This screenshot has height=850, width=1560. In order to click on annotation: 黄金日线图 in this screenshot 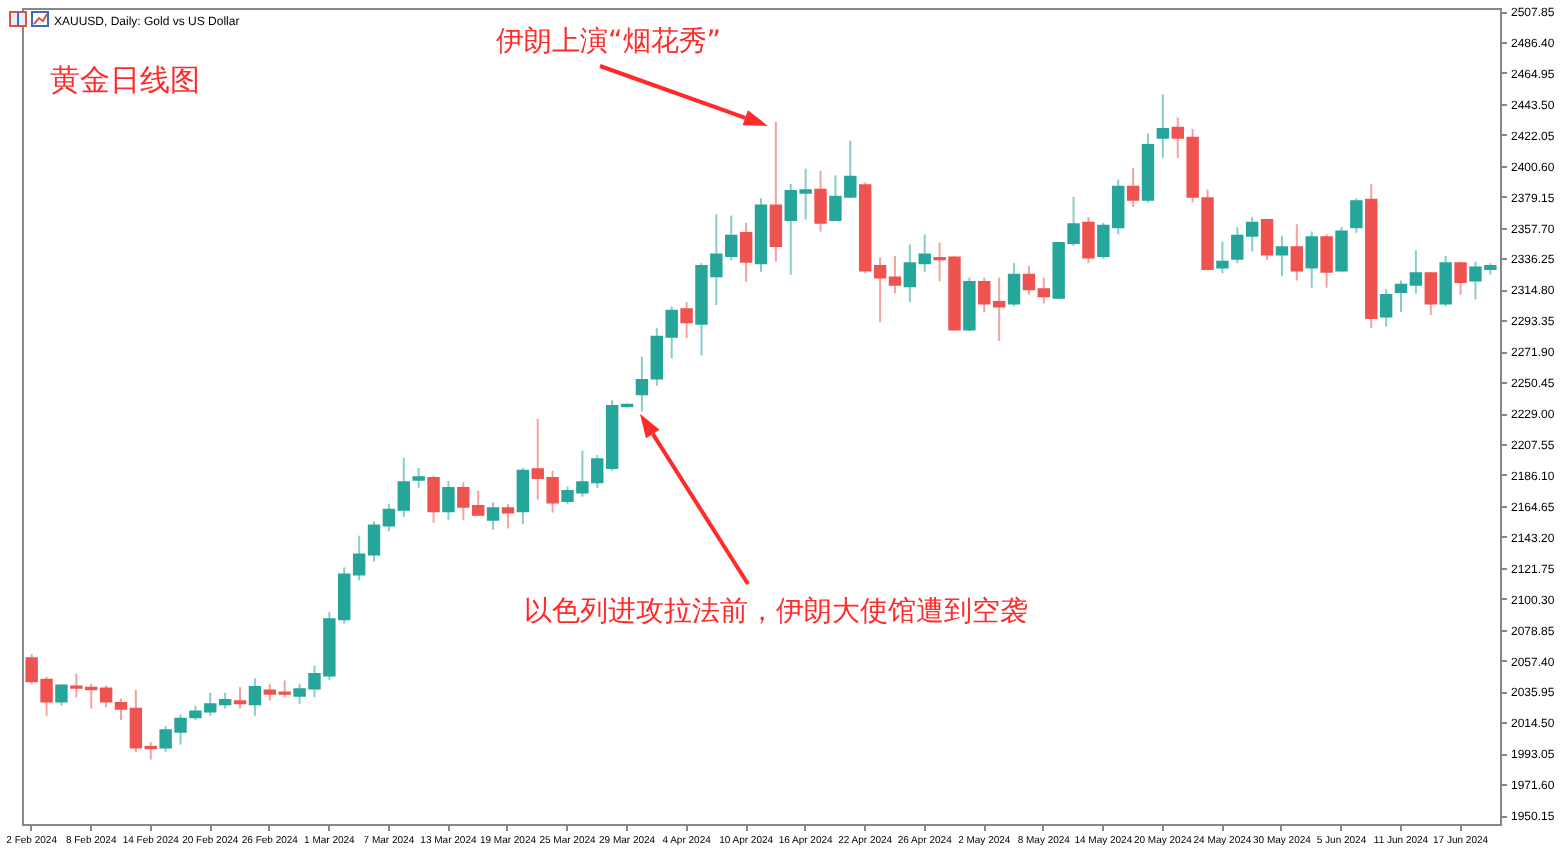, I will do `click(125, 80)`.